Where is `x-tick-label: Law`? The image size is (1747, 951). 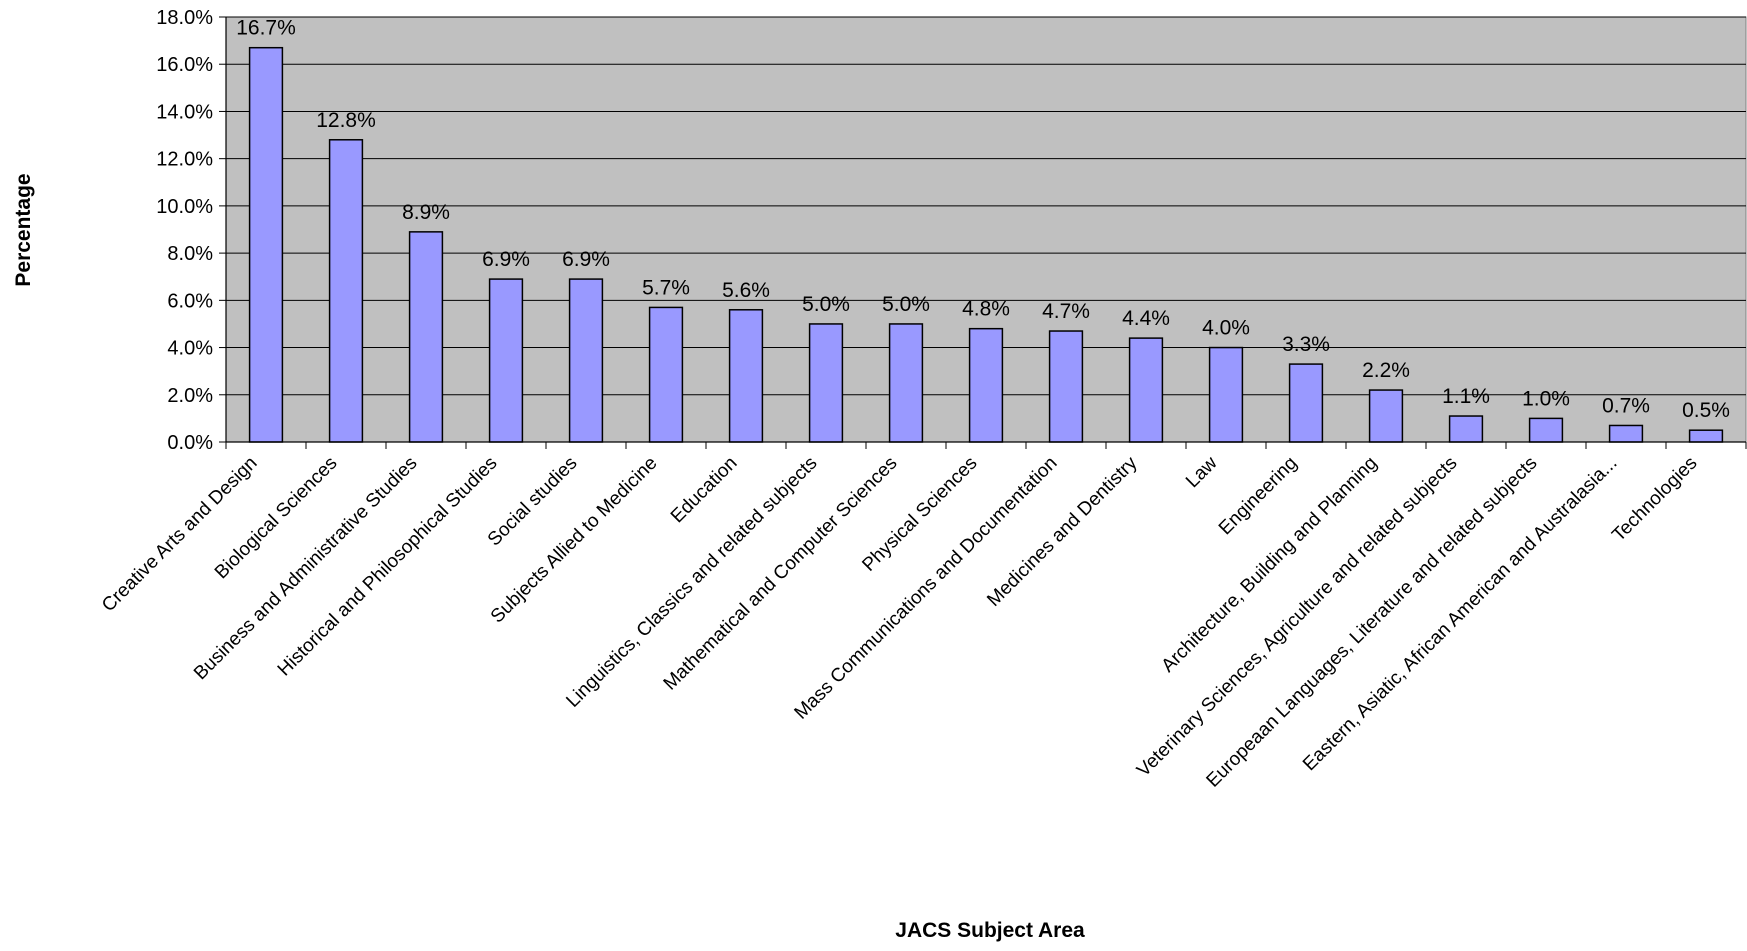 x-tick-label: Law is located at coordinates (1202, 472).